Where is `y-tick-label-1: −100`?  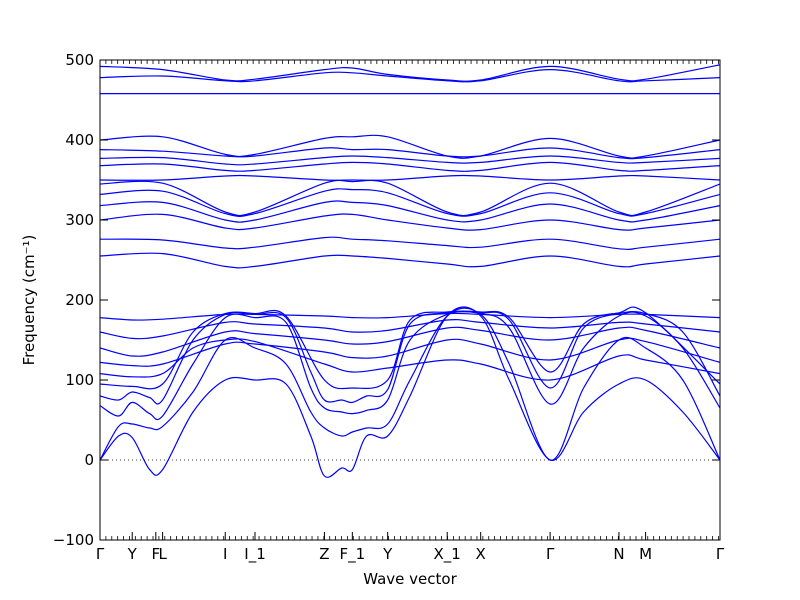
y-tick-label-1: −100 is located at coordinates (73, 540).